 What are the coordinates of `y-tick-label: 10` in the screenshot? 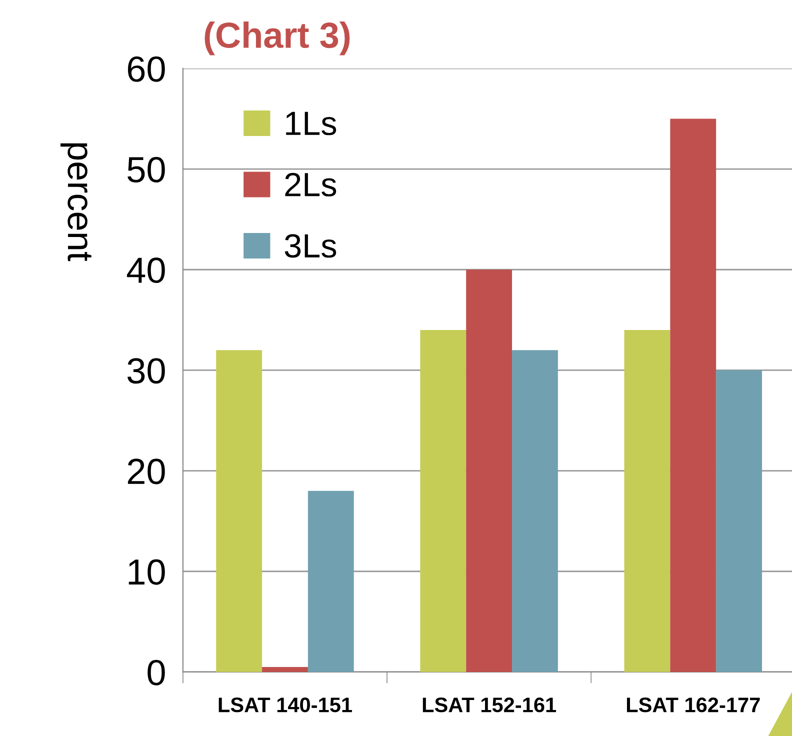 It's located at (146, 572).